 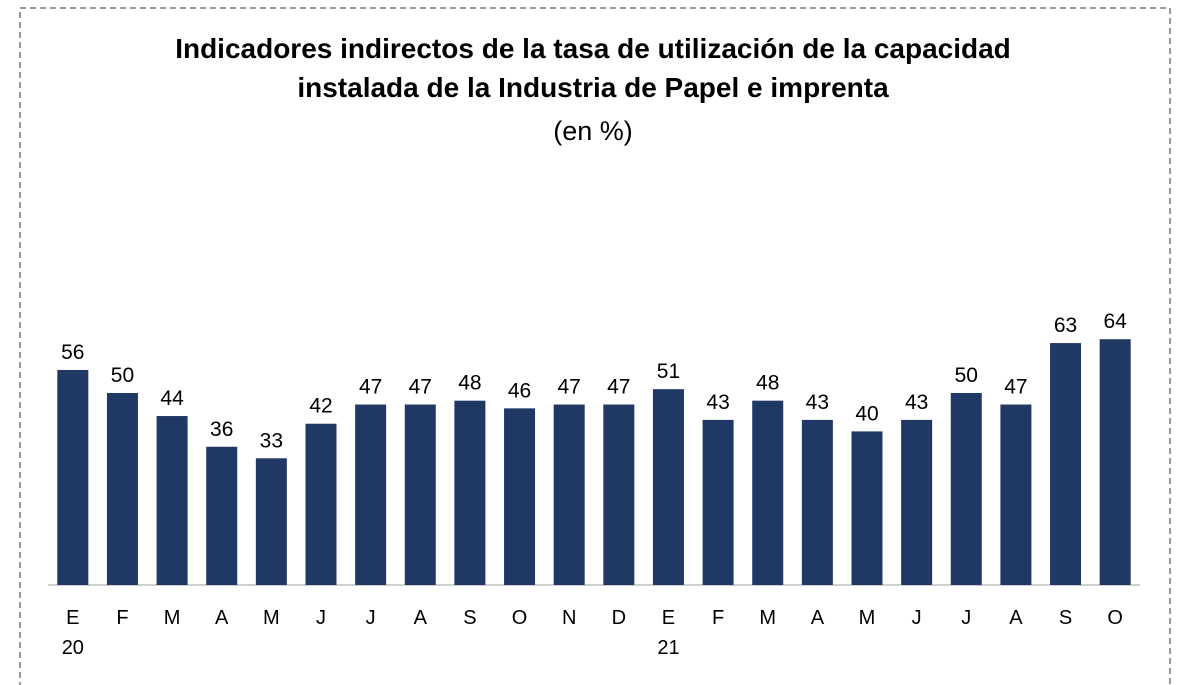 I want to click on value-label: 40, so click(x=866, y=413).